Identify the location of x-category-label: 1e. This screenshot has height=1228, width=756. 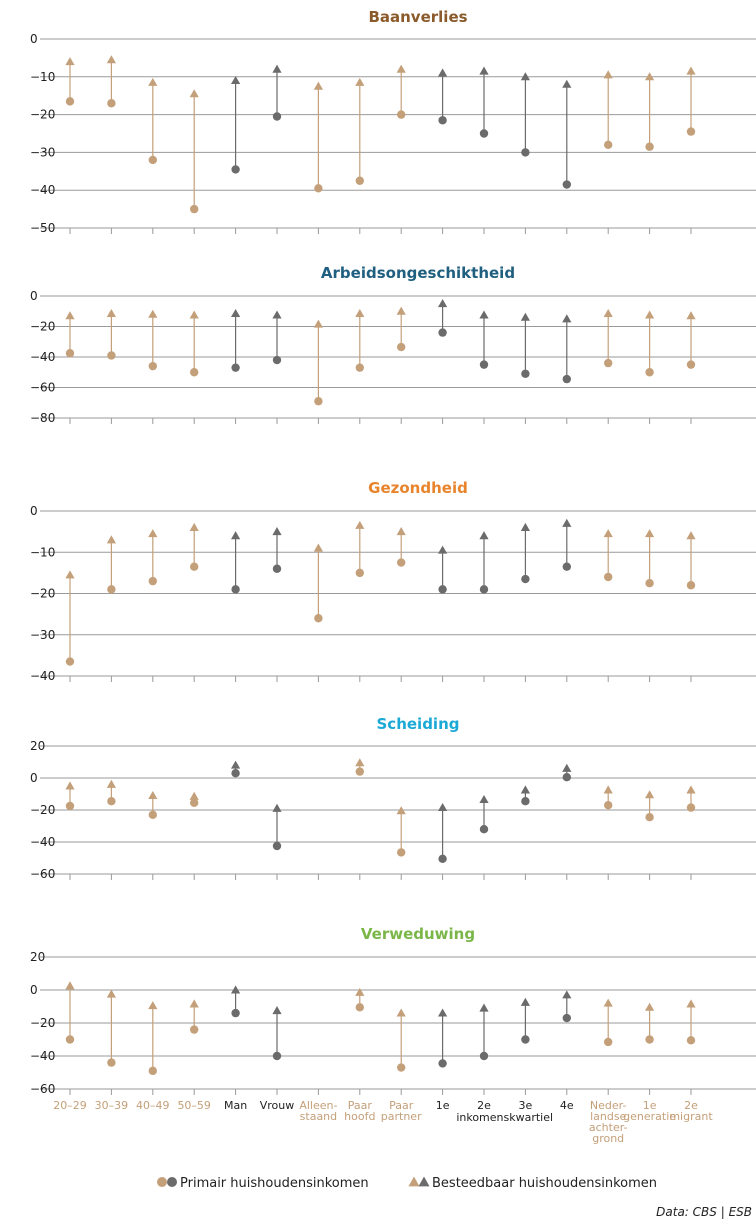
(443, 1105).